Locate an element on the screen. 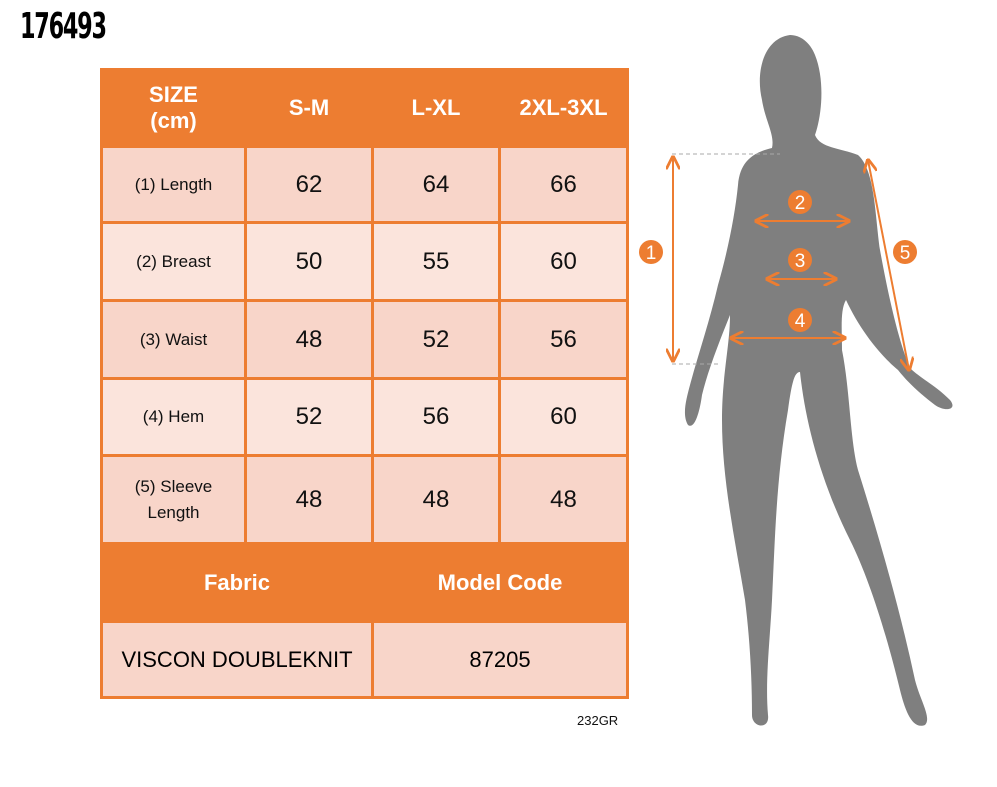 The image size is (997, 787). product-code: 176493 is located at coordinates (63, 26).